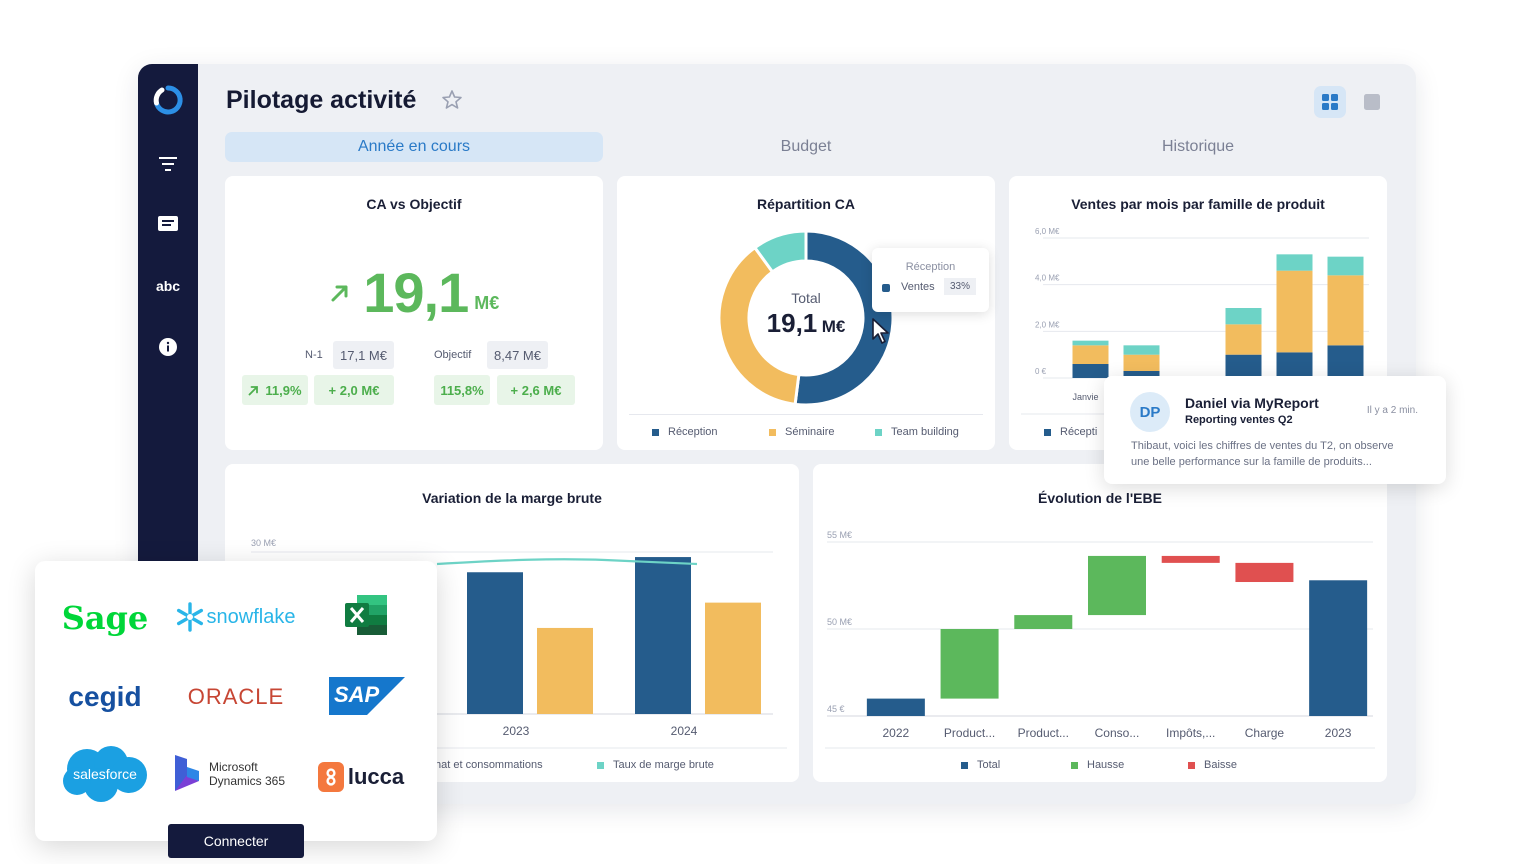 The image size is (1536, 864). I want to click on donut-legend-item: Réception, so click(685, 432).